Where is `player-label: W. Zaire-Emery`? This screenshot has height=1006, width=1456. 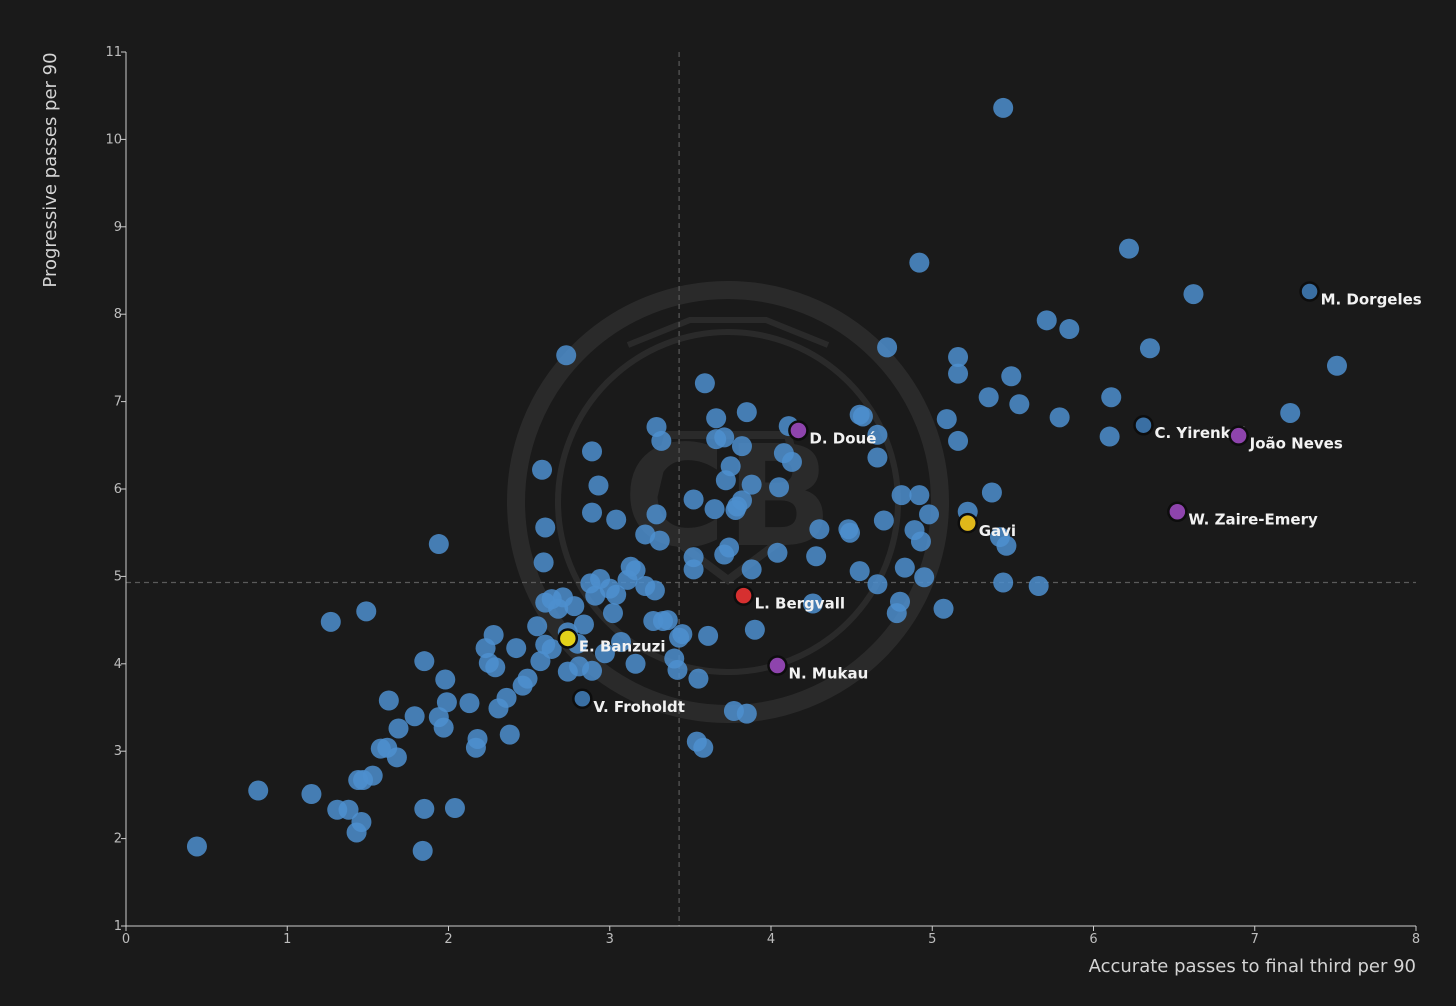
player-label: W. Zaire-Emery is located at coordinates (1253, 520).